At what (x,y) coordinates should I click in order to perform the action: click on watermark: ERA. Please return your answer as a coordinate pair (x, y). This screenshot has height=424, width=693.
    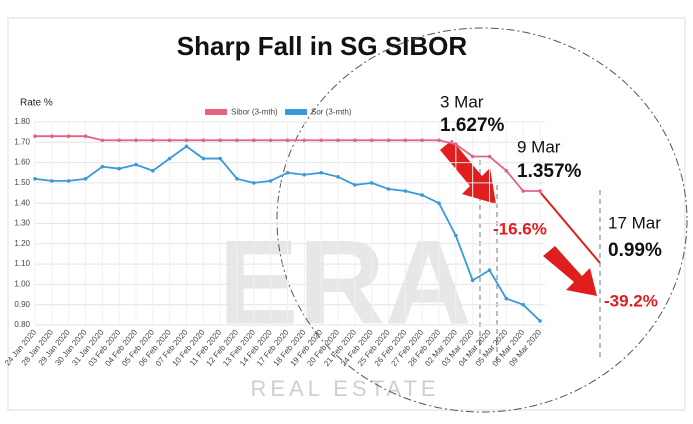
    Looking at the image, I should click on (344, 283).